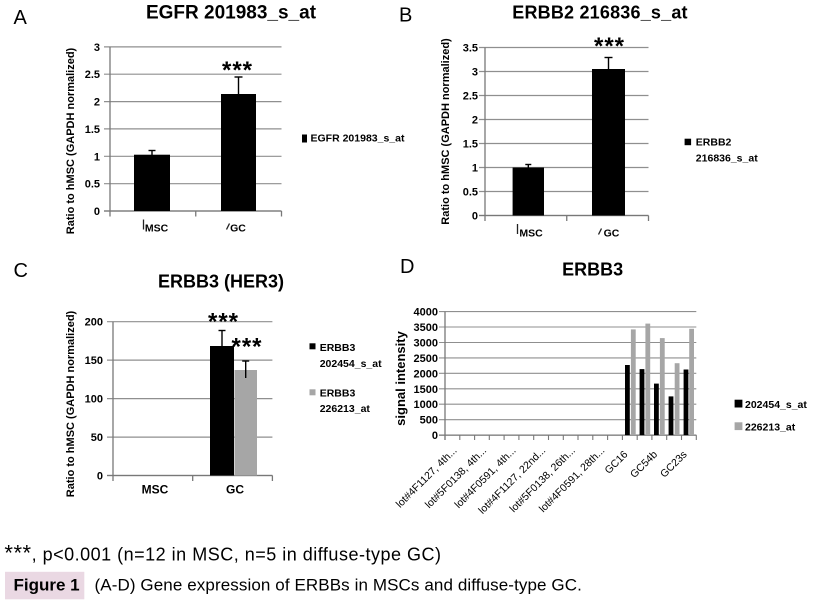 Image resolution: width=815 pixels, height=608 pixels. Describe the element at coordinates (714, 142) in the screenshot. I see `svg-text: ERBB2` at that location.